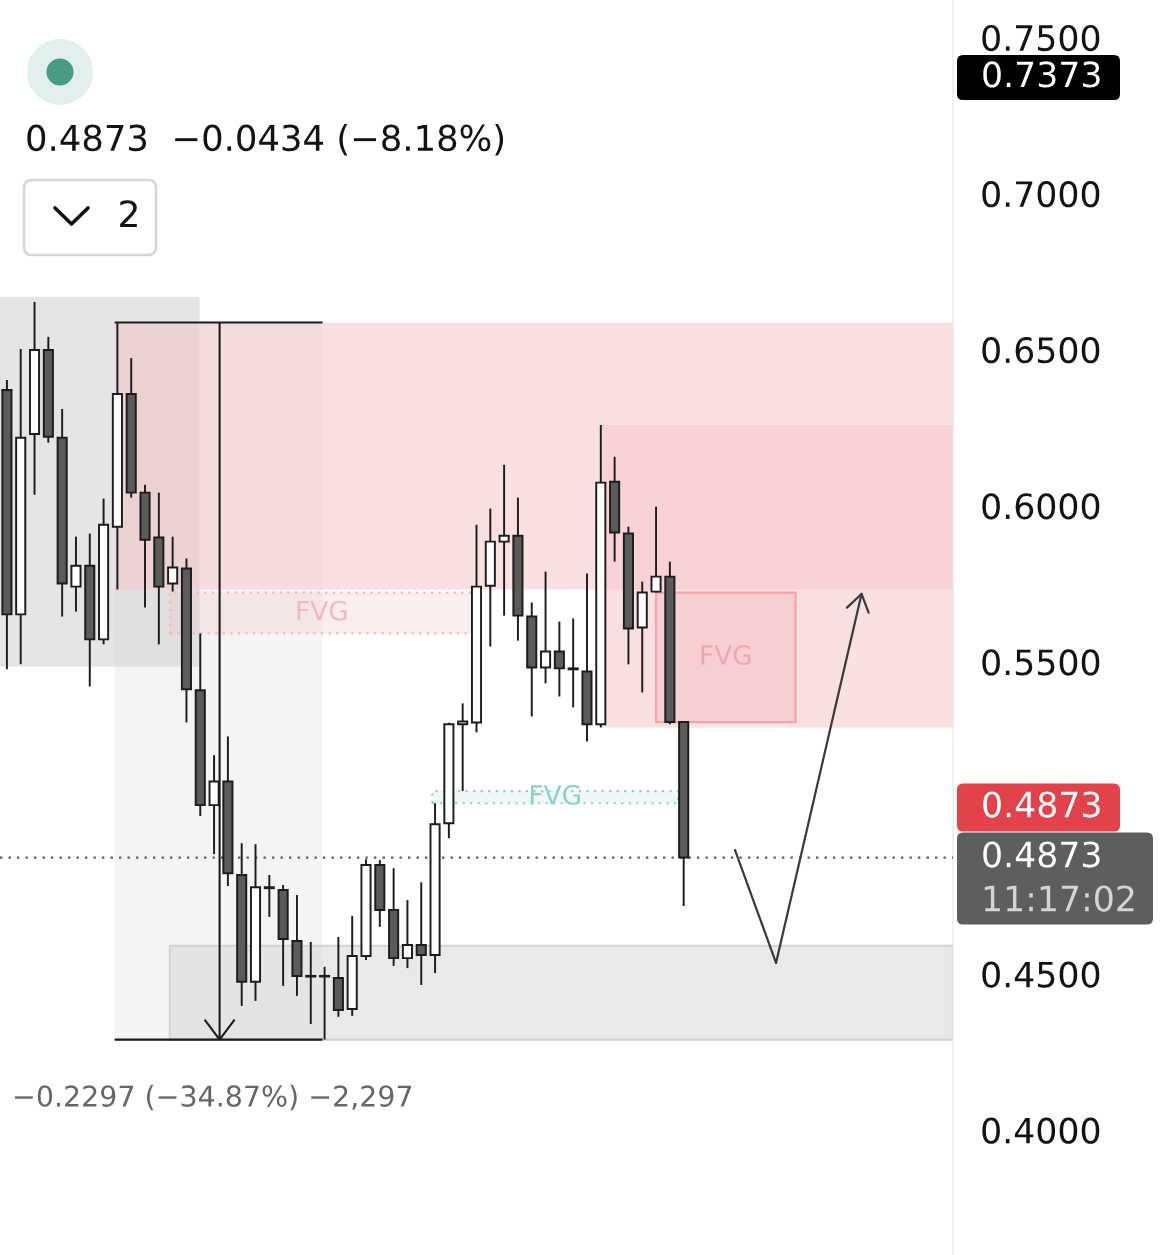 This screenshot has width=1169, height=1255. I want to click on y-tick-label: 0.4000, so click(1041, 1130).